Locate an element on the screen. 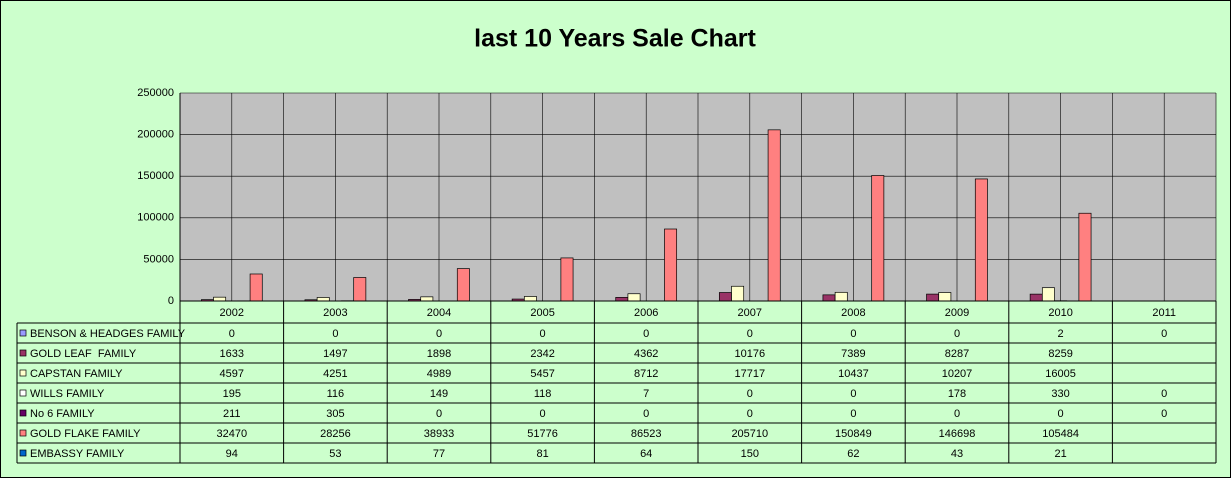 This screenshot has height=478, width=1231. table-value: 2342 is located at coordinates (542, 354).